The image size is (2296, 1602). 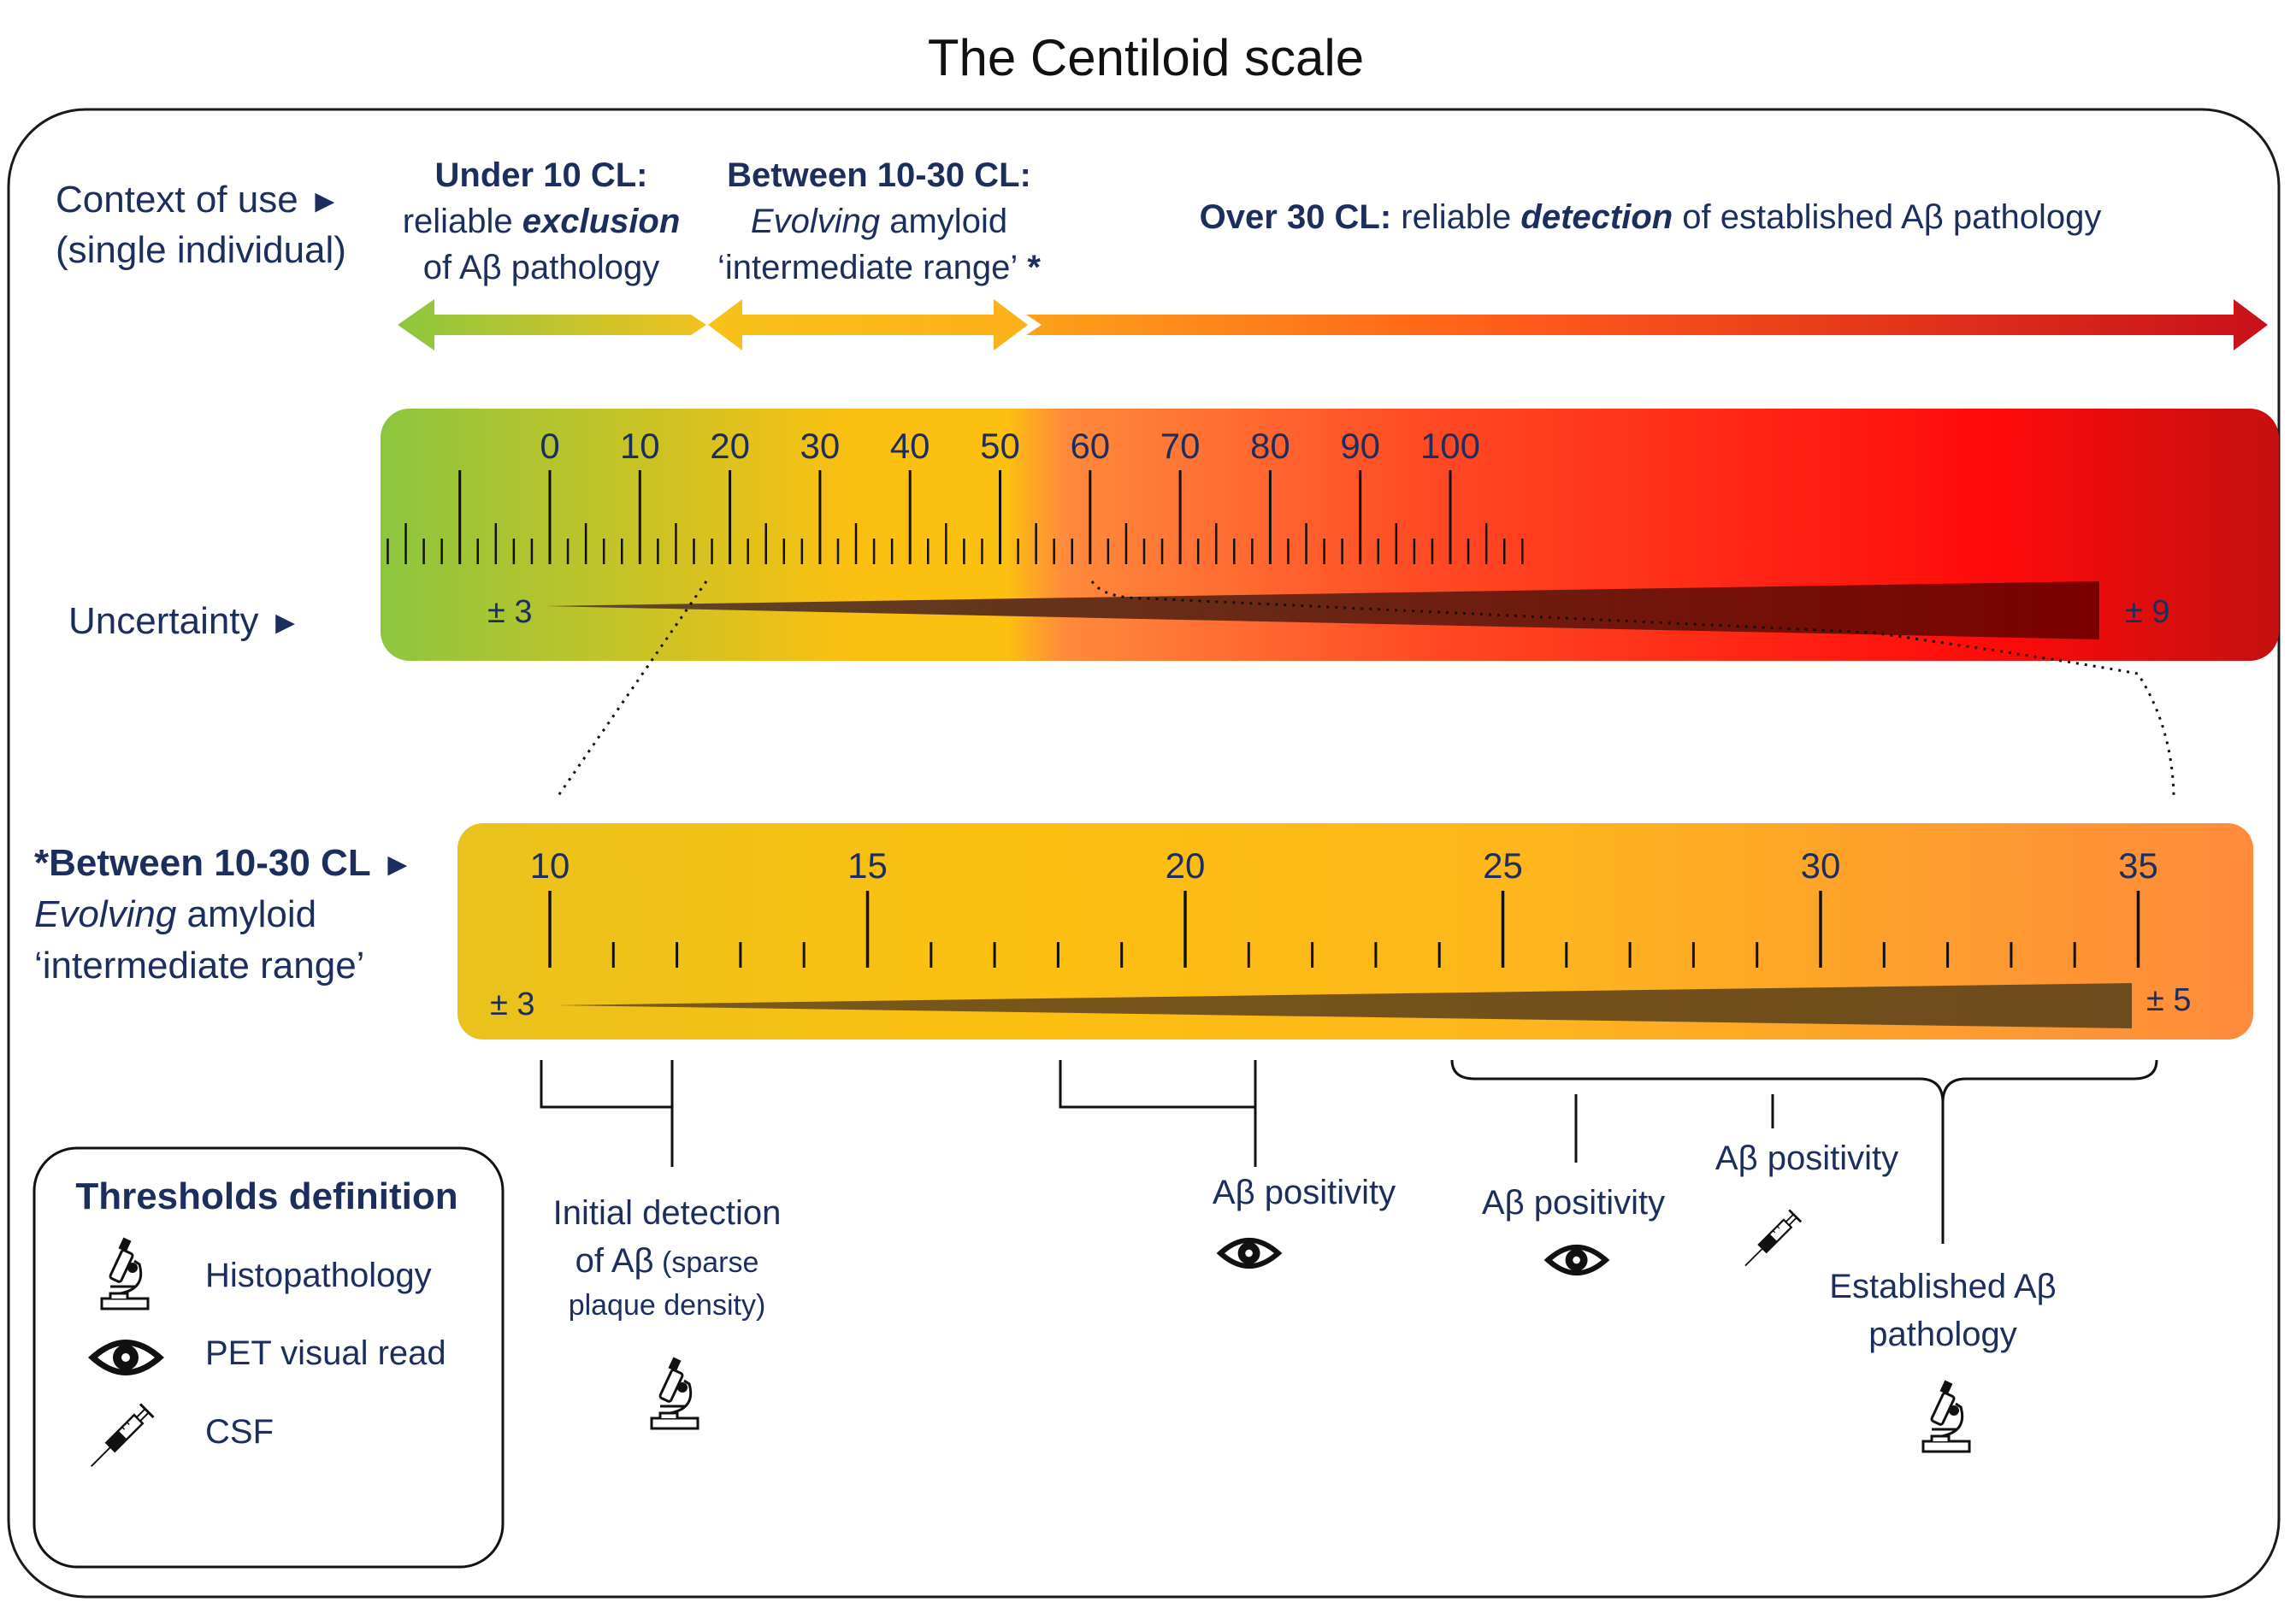 What do you see at coordinates (325, 1353) in the screenshot?
I see `legend-label-pet: PET visual read` at bounding box center [325, 1353].